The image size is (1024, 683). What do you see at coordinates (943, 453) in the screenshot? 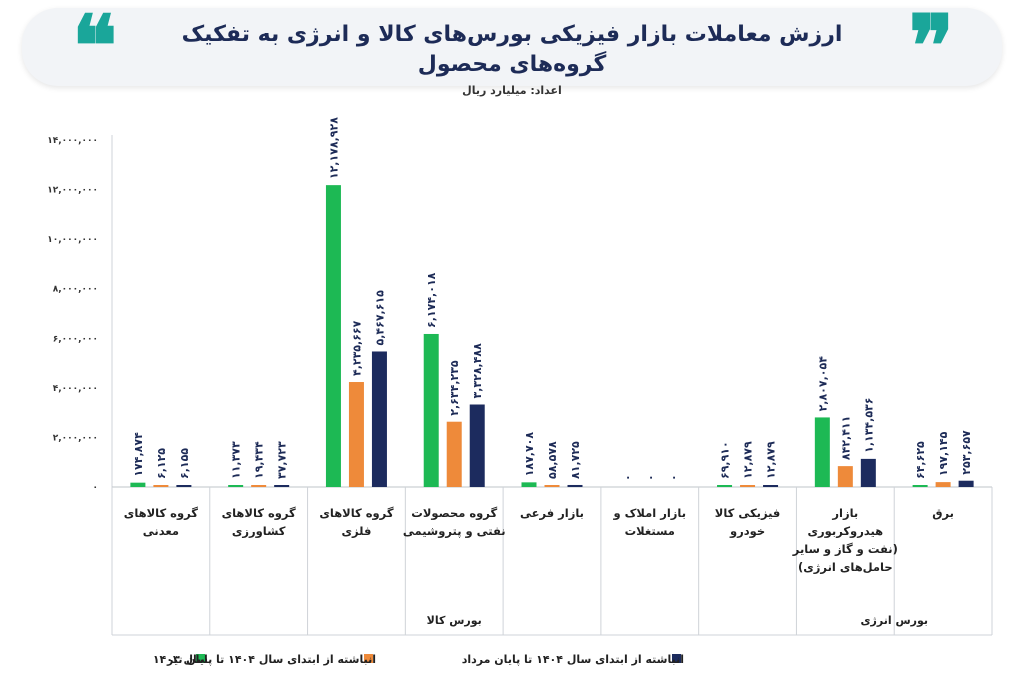
I see `data-label: ۱۹۷,۱۴۵` at bounding box center [943, 453].